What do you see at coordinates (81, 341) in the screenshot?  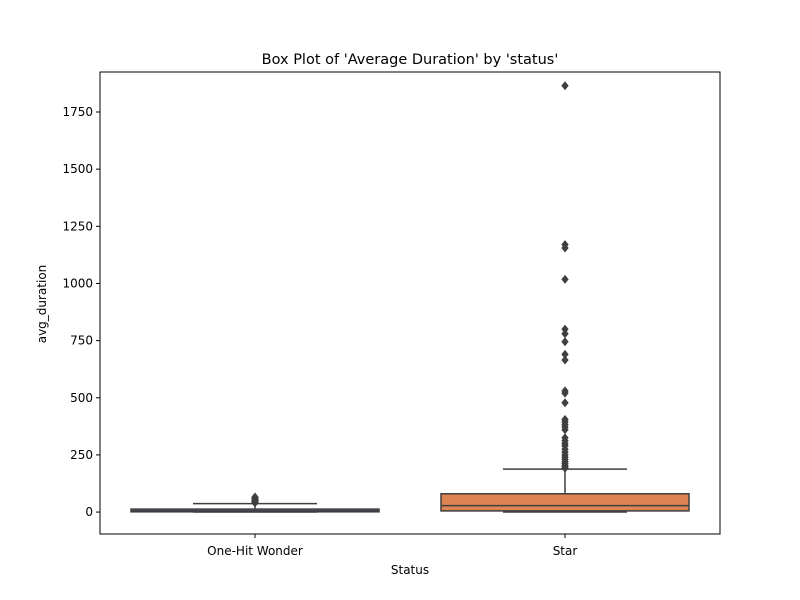 I see `y-tick-label: 750` at bounding box center [81, 341].